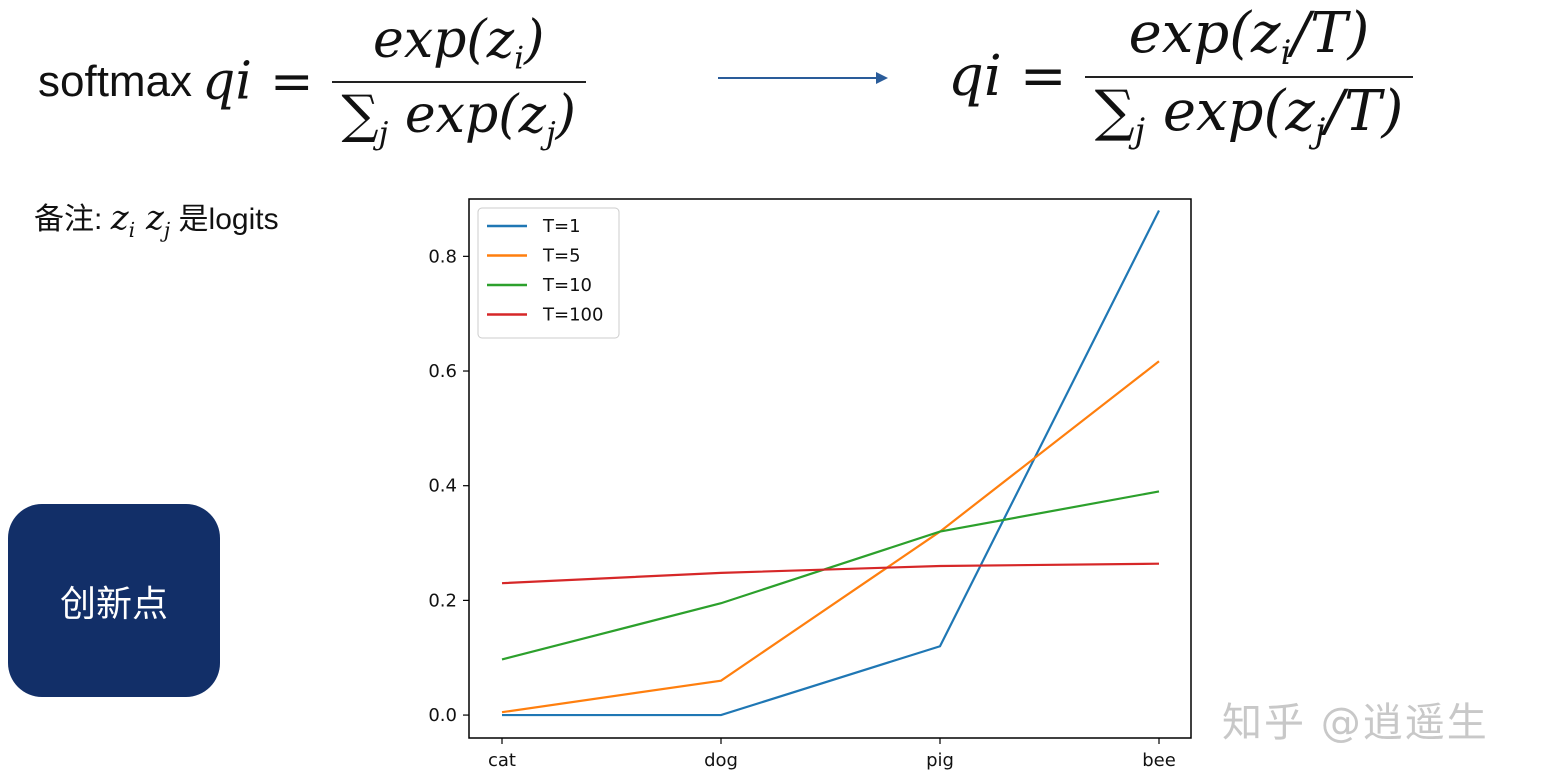 Image resolution: width=1551 pixels, height=778 pixels. What do you see at coordinates (1355, 723) in the screenshot?
I see `watermark: 知乎 @逍遥生` at bounding box center [1355, 723].